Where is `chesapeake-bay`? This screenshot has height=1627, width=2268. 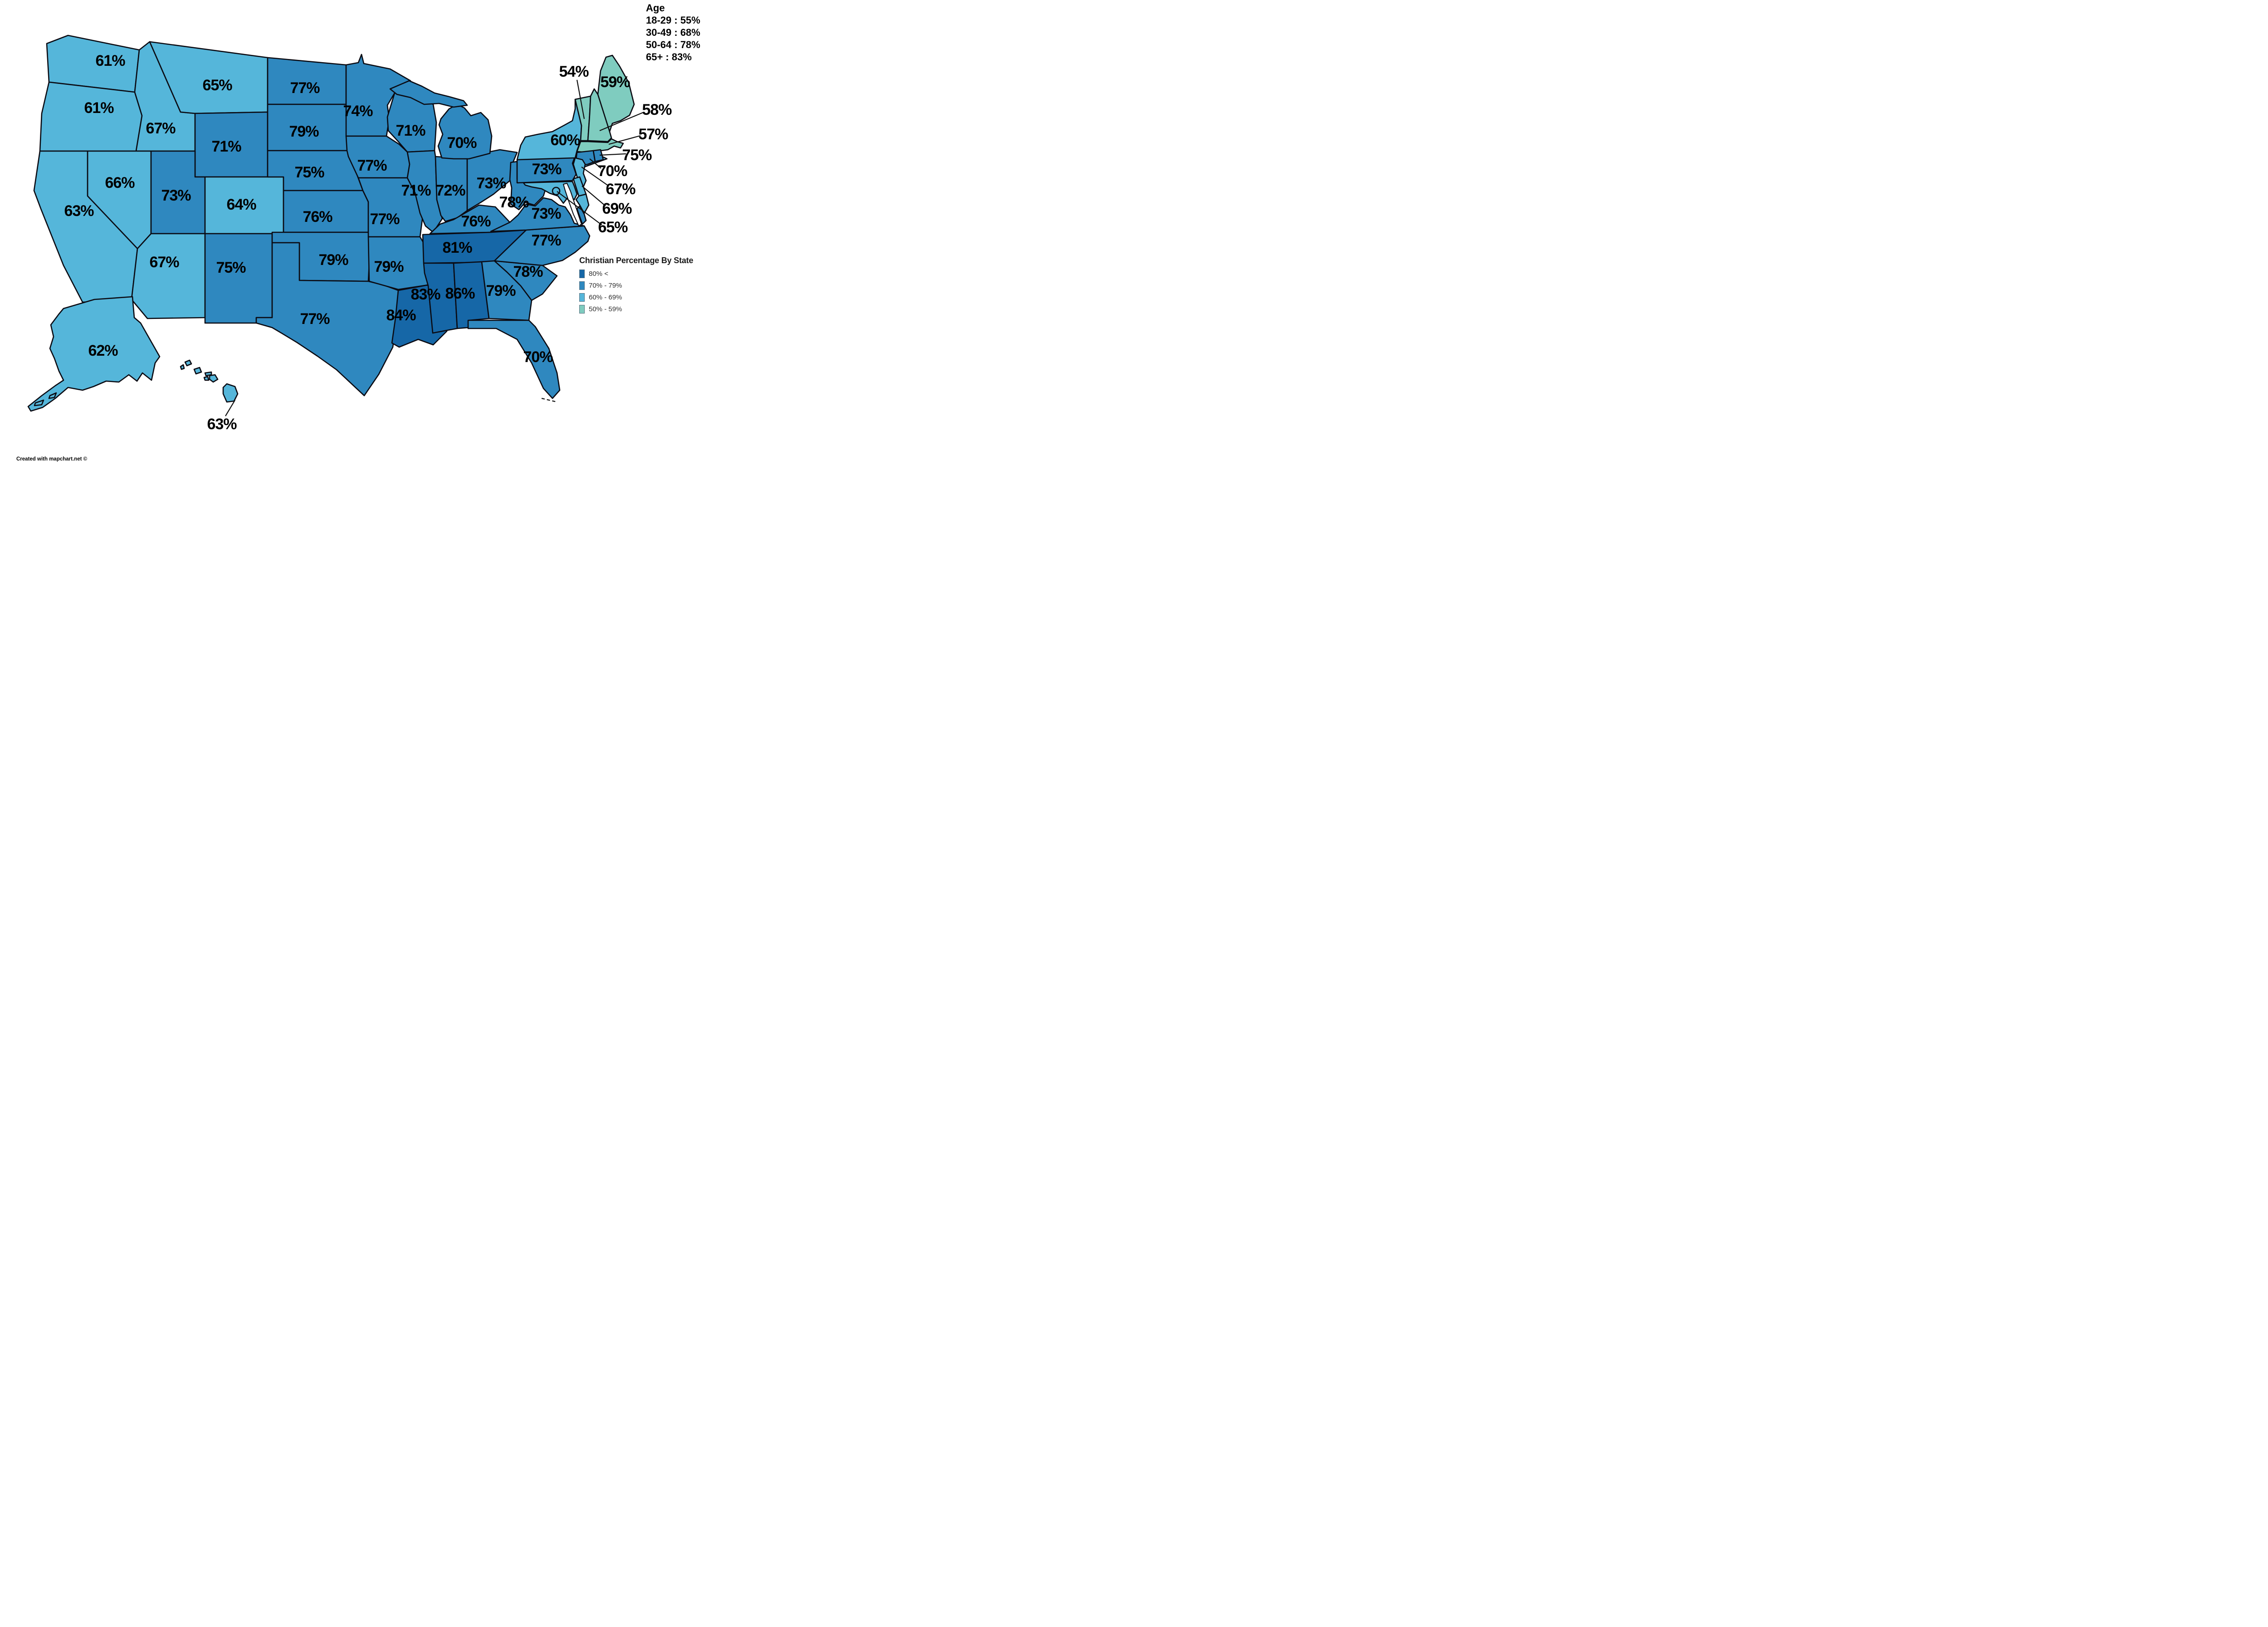
chesapeake-bay is located at coordinates (573, 204).